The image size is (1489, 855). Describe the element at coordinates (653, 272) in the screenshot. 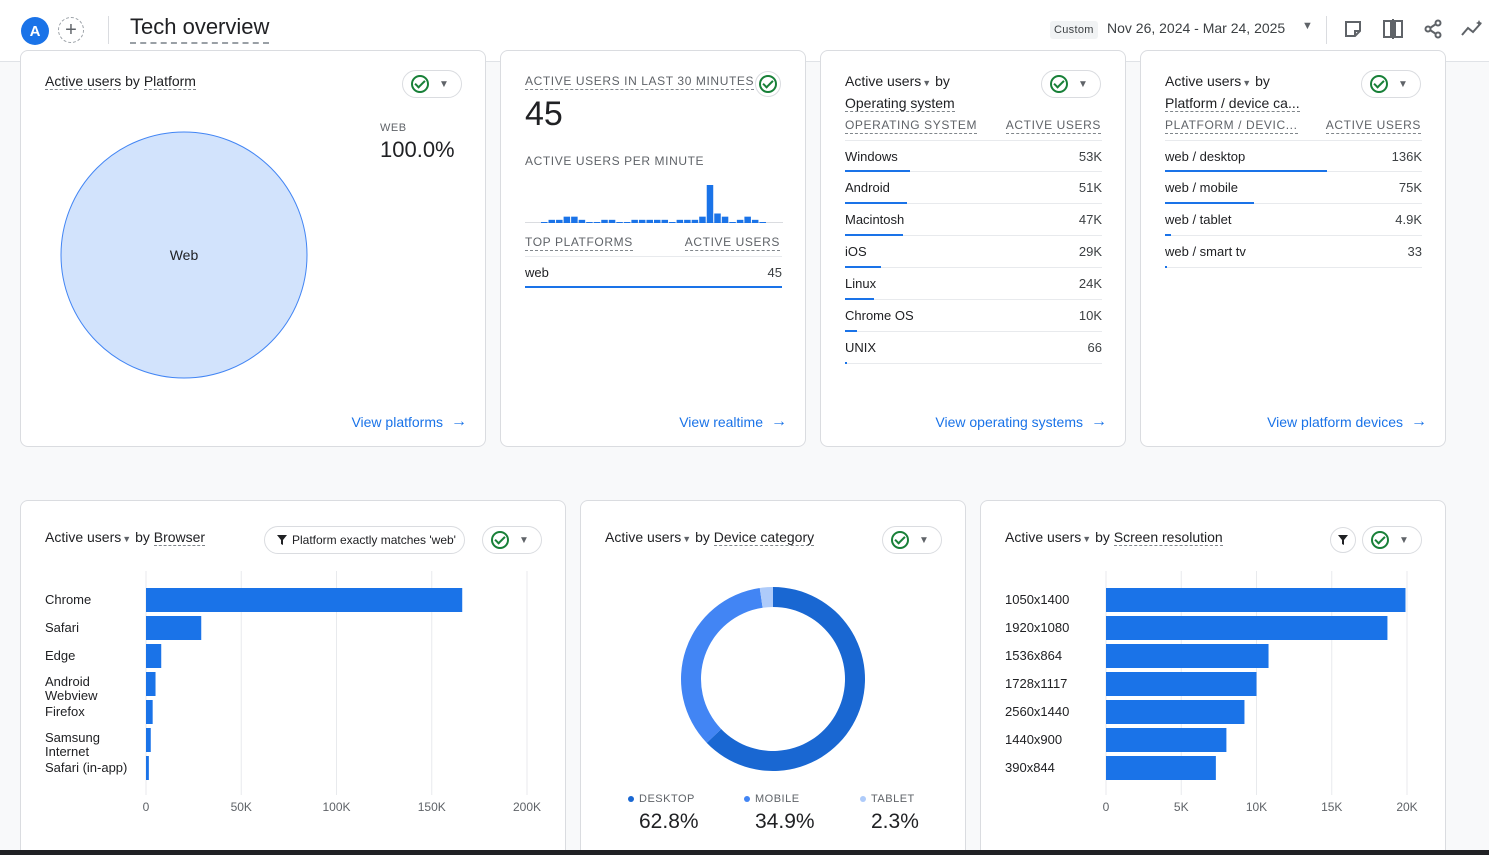

I see `table-row: web 45` at that location.